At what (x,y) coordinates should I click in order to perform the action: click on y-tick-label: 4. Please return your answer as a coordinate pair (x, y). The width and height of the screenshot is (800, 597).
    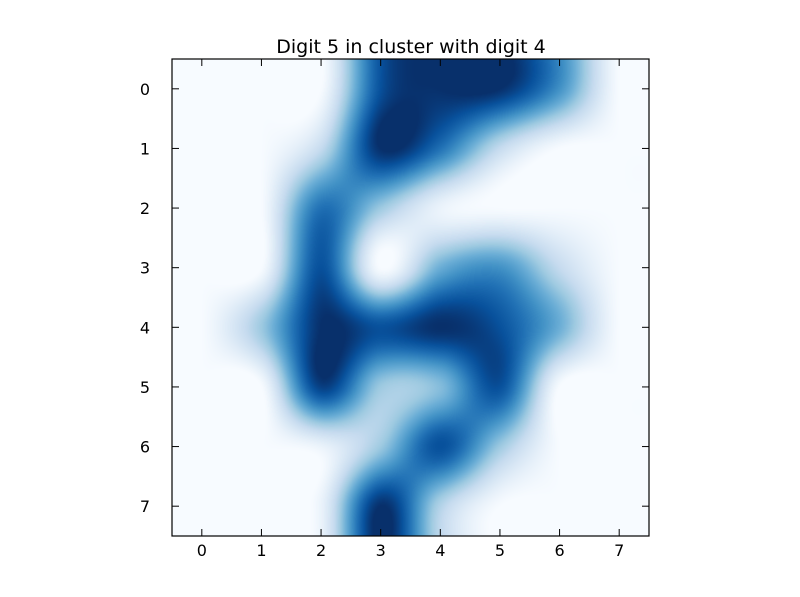
    Looking at the image, I should click on (145, 327).